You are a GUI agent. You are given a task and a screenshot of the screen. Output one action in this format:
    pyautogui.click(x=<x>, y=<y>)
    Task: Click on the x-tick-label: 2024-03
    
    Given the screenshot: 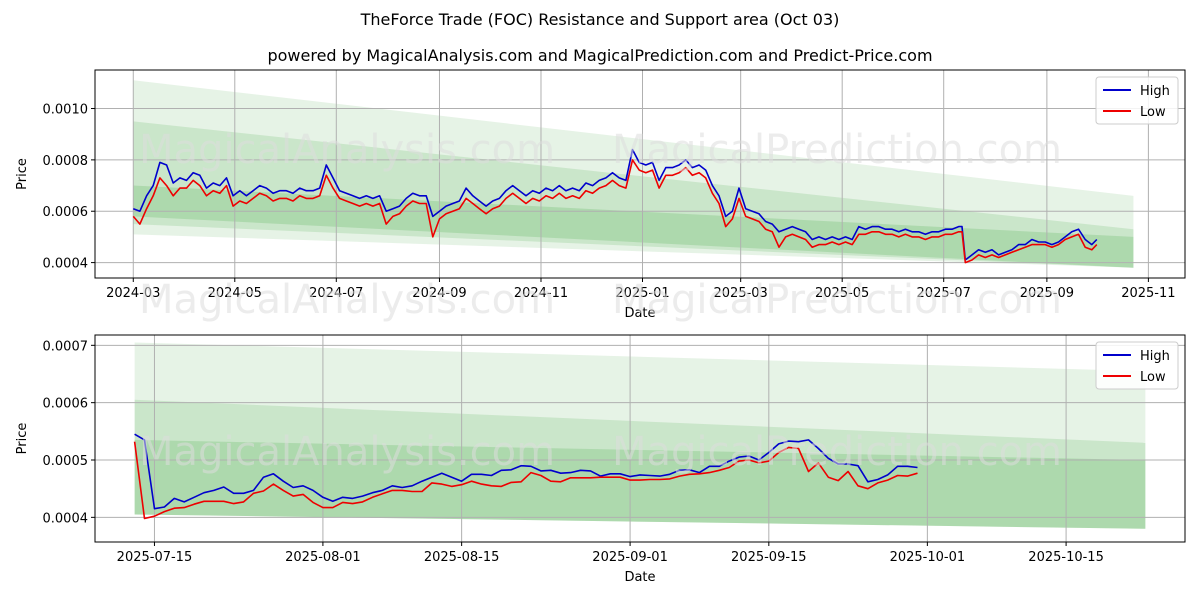 What is the action you would take?
    pyautogui.click(x=133, y=293)
    